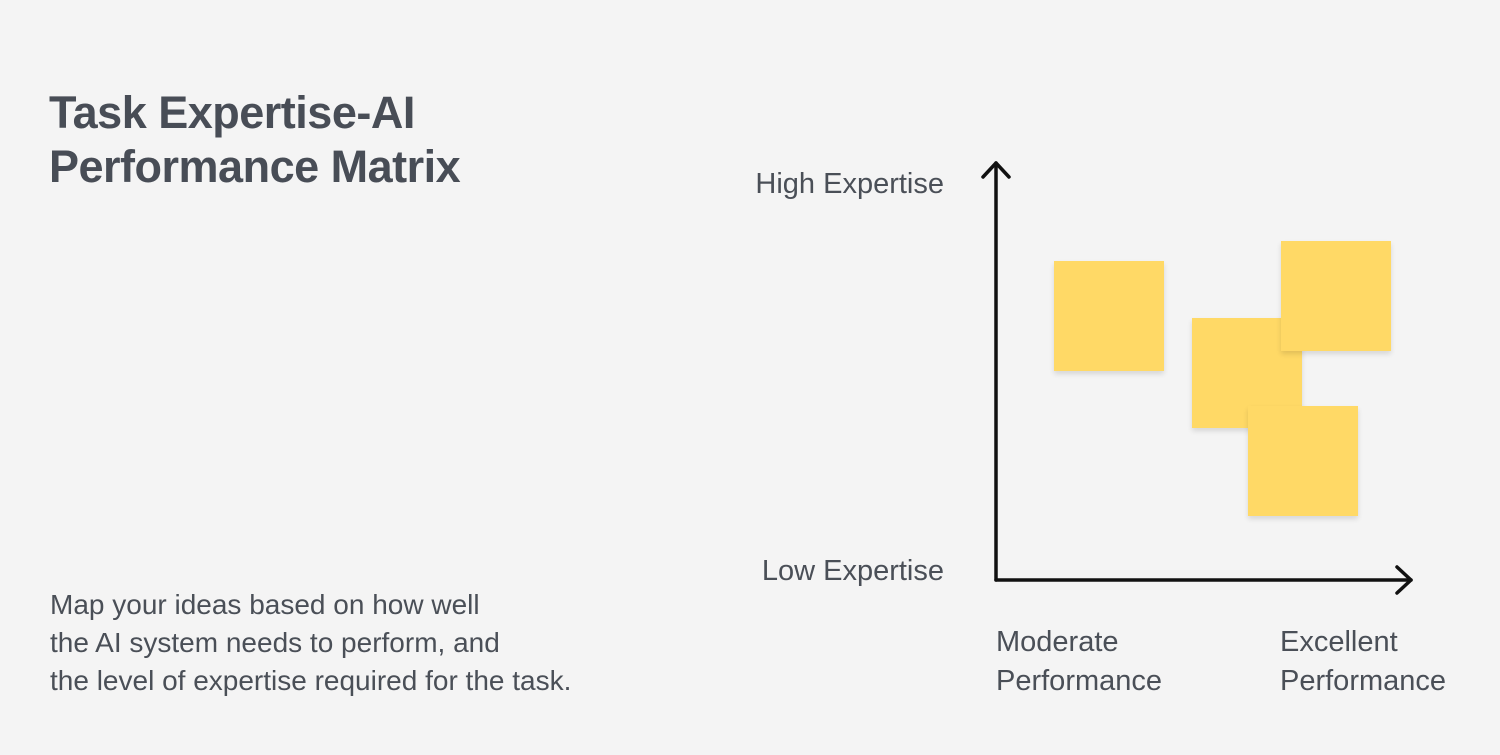 The width and height of the screenshot is (1500, 755). Describe the element at coordinates (1404, 580) in the screenshot. I see `x-axis-arrowhead` at that location.